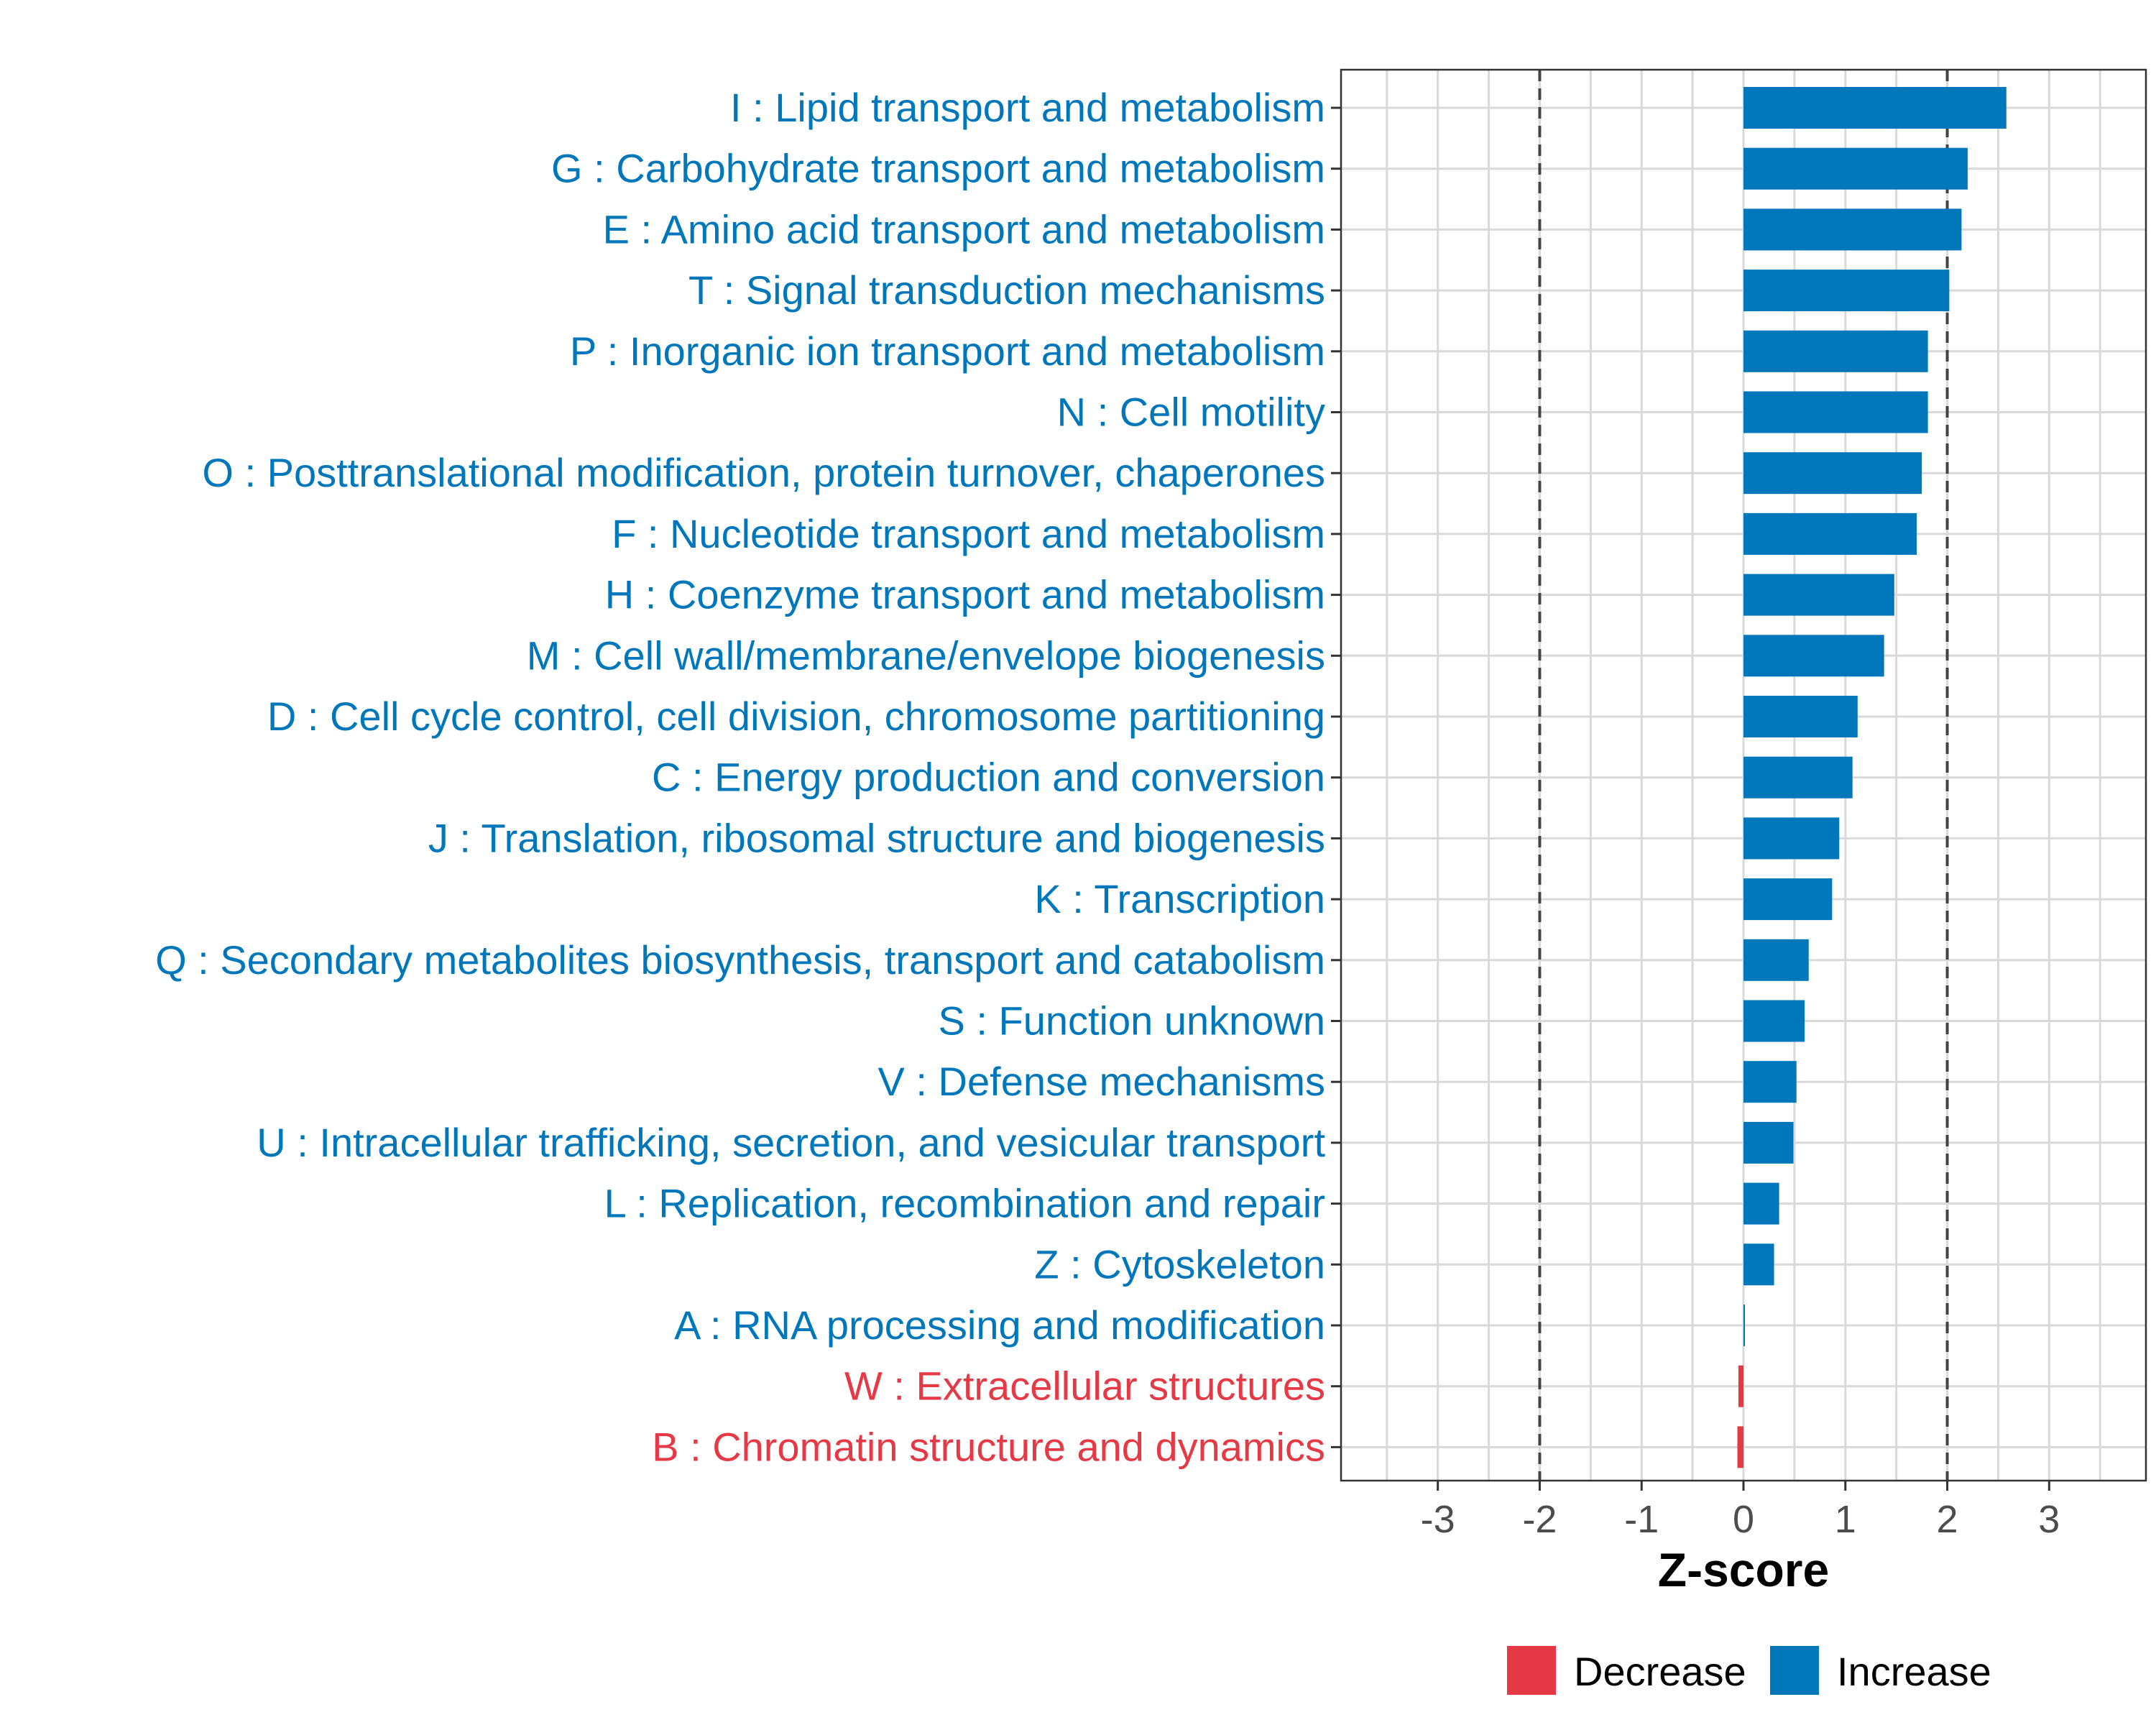  I want to click on category-label: H : Coenzyme transport and metabolism, so click(965, 594).